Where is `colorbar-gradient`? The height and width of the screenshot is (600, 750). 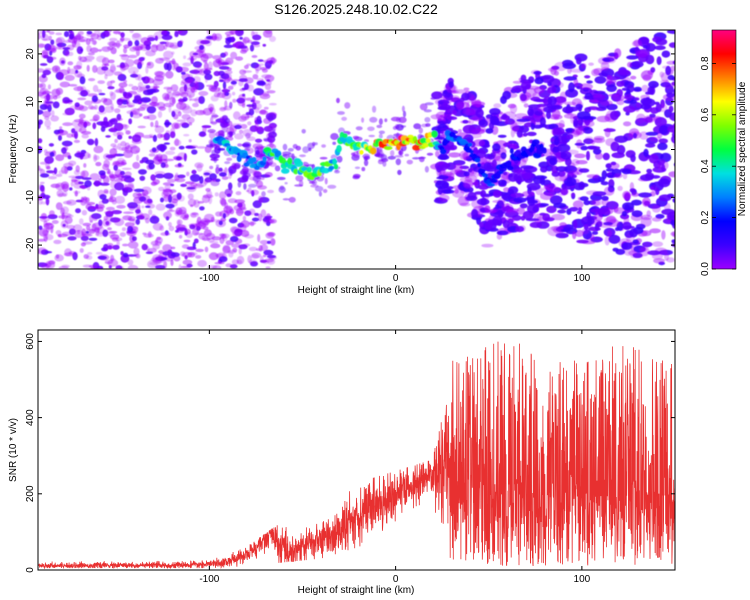 colorbar-gradient is located at coordinates (724, 149).